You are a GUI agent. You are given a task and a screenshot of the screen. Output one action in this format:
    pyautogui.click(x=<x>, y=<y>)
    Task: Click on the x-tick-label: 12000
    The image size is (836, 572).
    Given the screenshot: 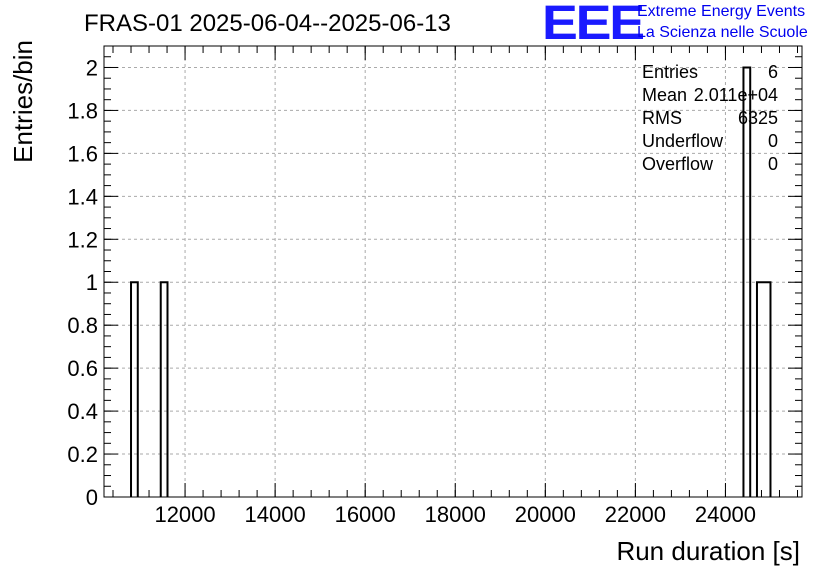 What is the action you would take?
    pyautogui.click(x=184, y=514)
    